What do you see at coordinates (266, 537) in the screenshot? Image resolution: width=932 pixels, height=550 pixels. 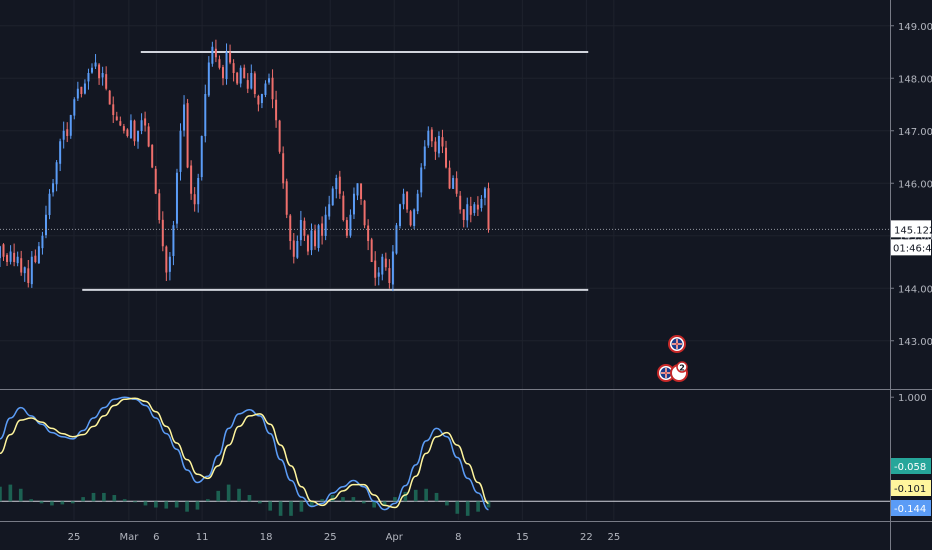 I see `x-tick-label: 18` at bounding box center [266, 537].